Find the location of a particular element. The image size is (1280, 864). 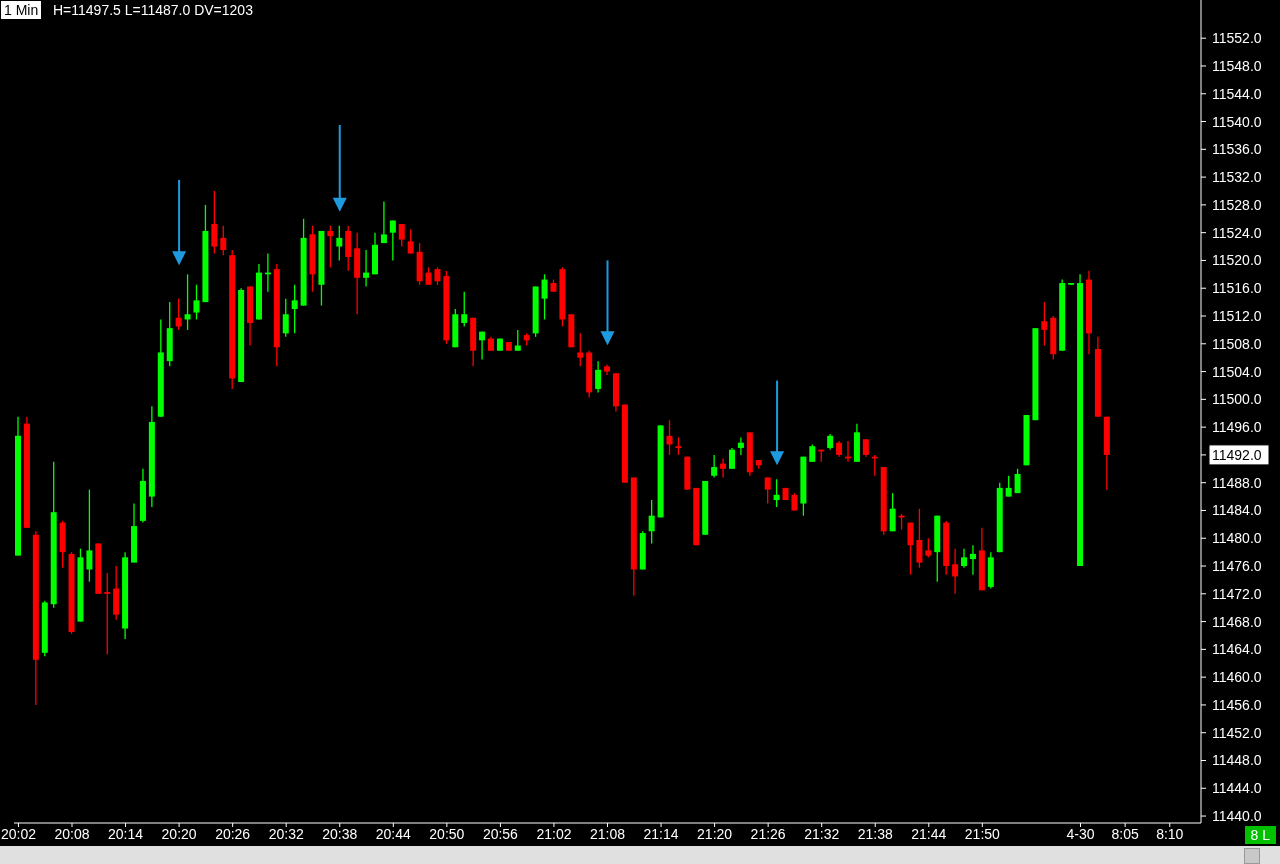

x-tick-label: 20:14 is located at coordinates (126, 833).